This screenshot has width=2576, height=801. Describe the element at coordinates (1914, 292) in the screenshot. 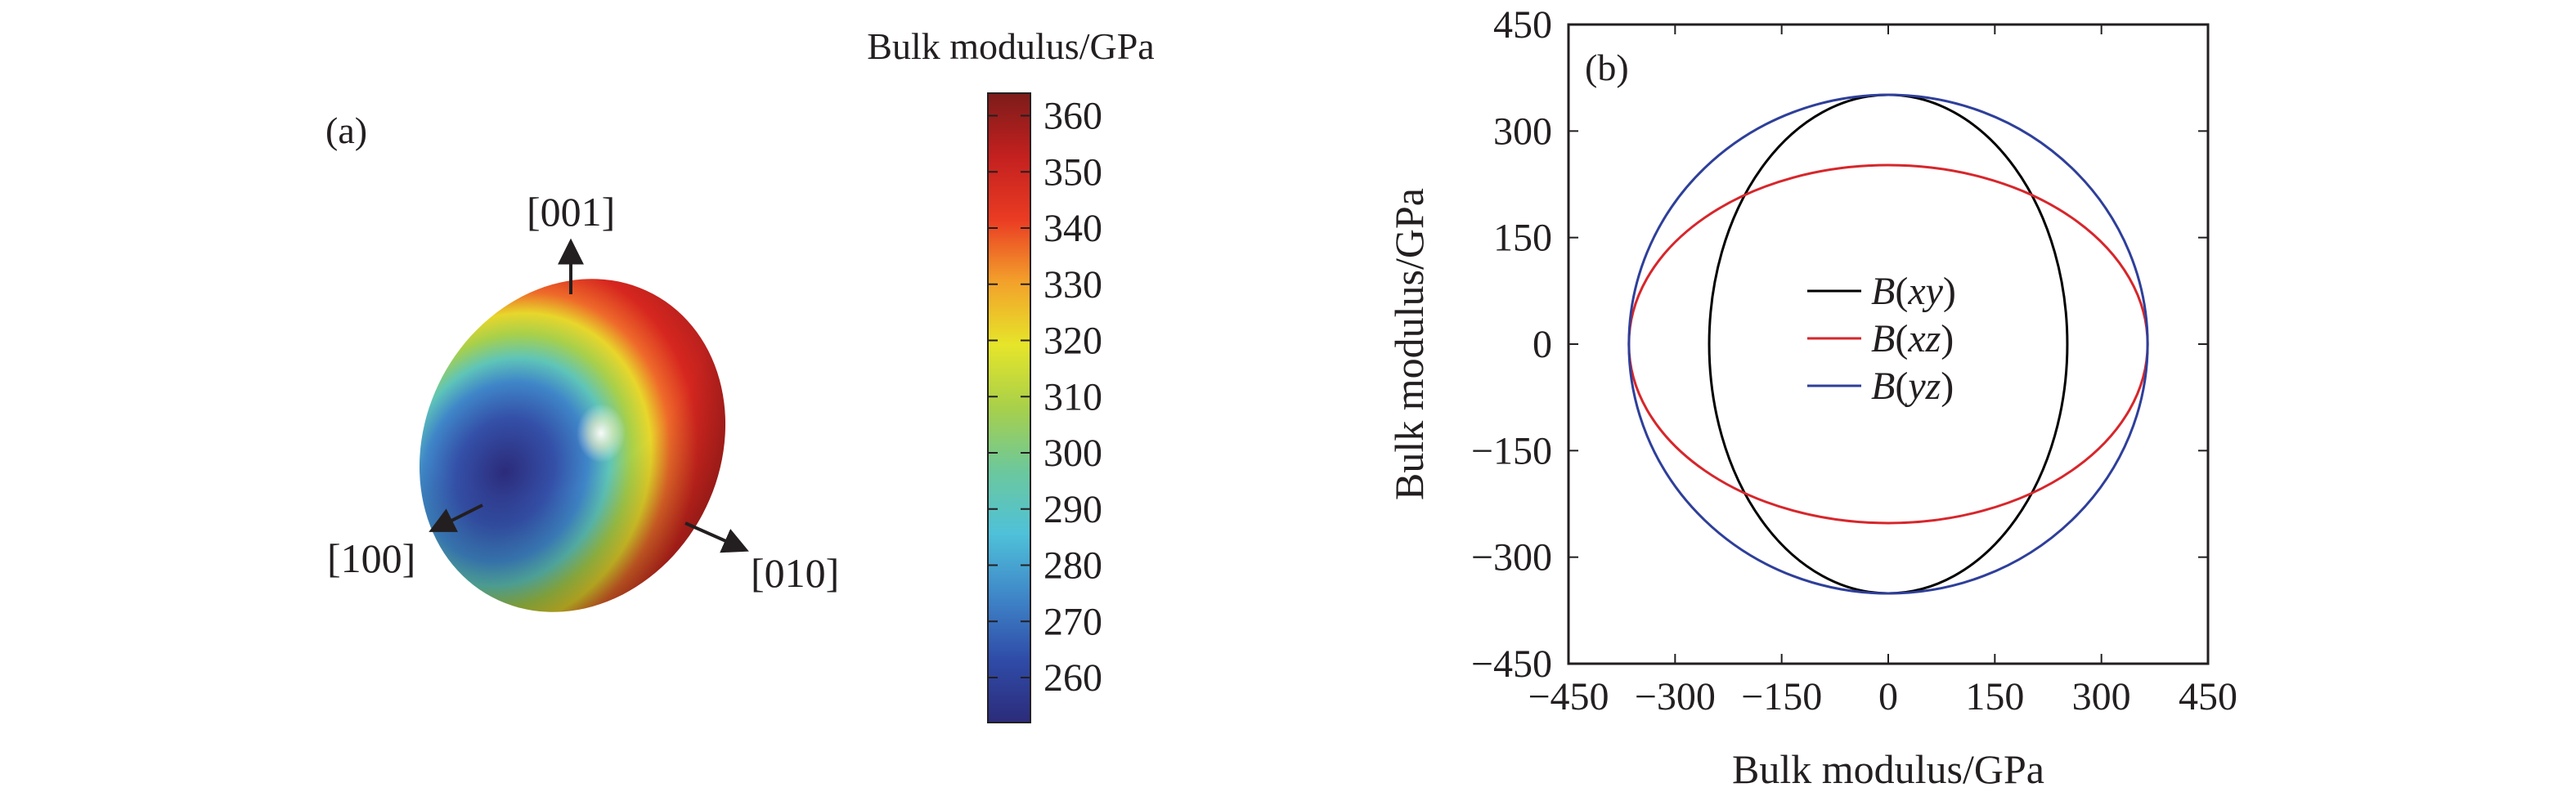

I see `legend-label: B(xy)` at that location.